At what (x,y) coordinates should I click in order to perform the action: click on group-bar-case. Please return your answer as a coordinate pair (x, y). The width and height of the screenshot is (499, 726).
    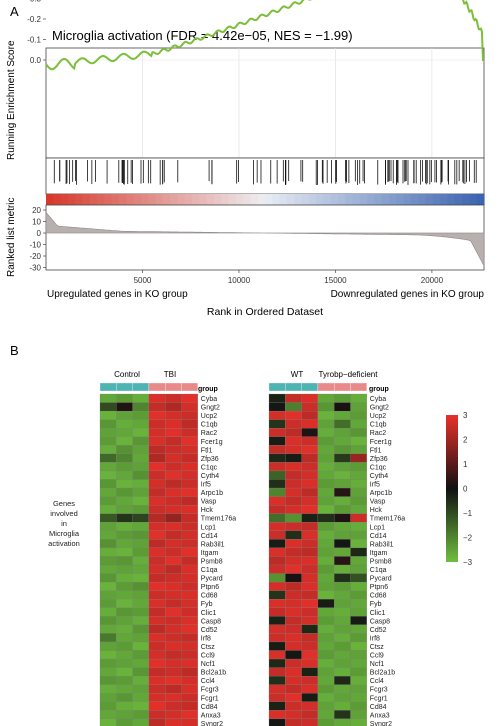
    Looking at the image, I should click on (189, 387).